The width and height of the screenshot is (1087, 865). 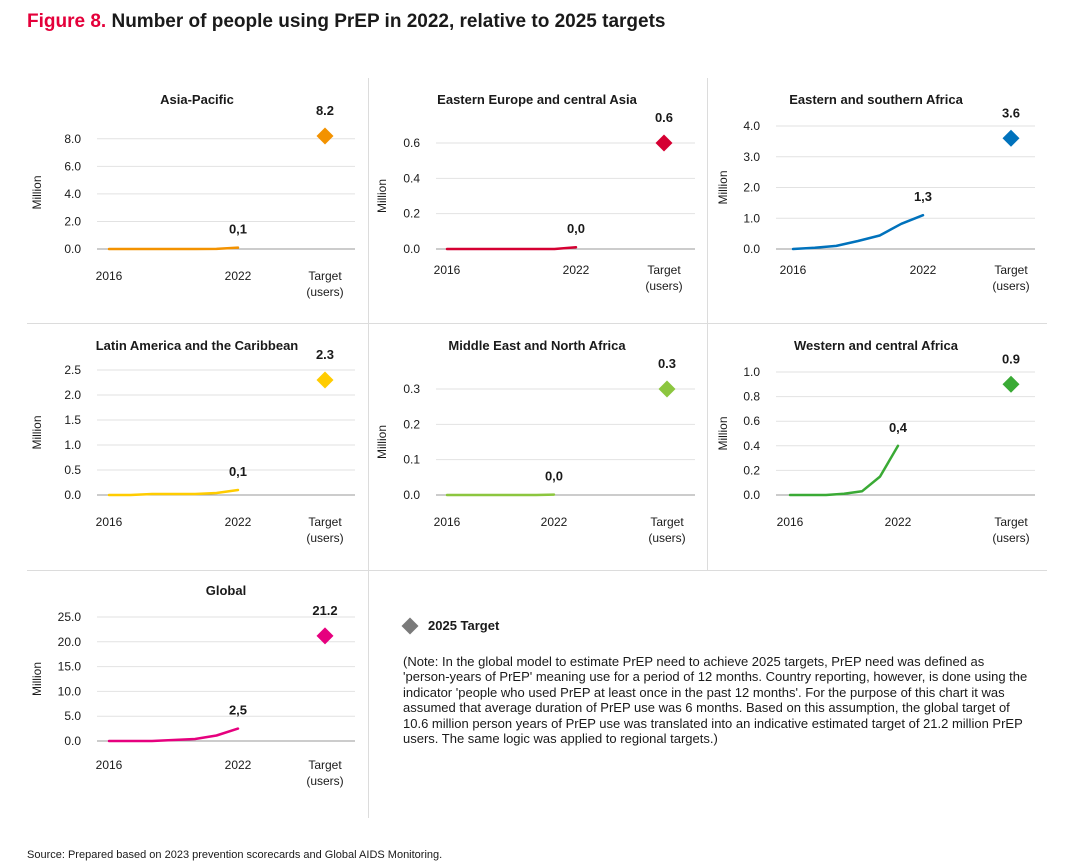 I want to click on divider-v2, so click(x=707, y=324).